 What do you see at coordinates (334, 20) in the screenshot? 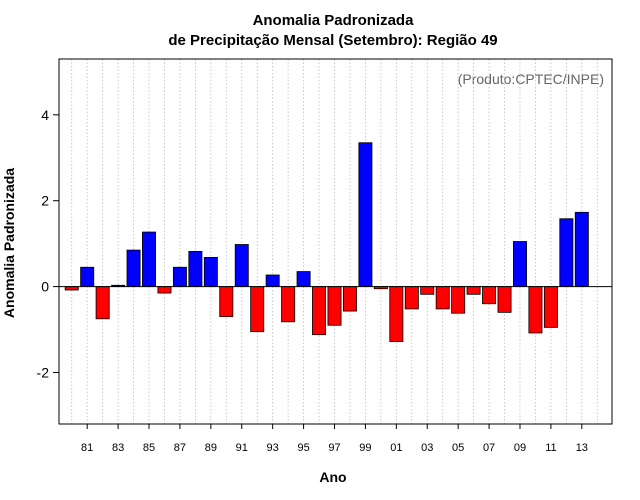
I see `chart-title: Anomalia Padronizada` at bounding box center [334, 20].